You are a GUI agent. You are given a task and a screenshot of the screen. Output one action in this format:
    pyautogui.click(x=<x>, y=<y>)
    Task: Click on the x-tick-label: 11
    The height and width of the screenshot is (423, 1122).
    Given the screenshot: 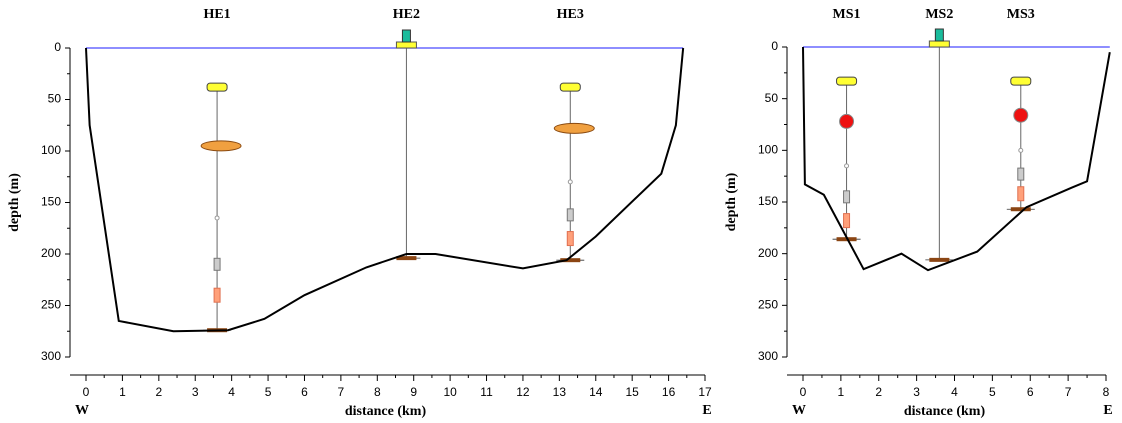 What is the action you would take?
    pyautogui.click(x=486, y=392)
    